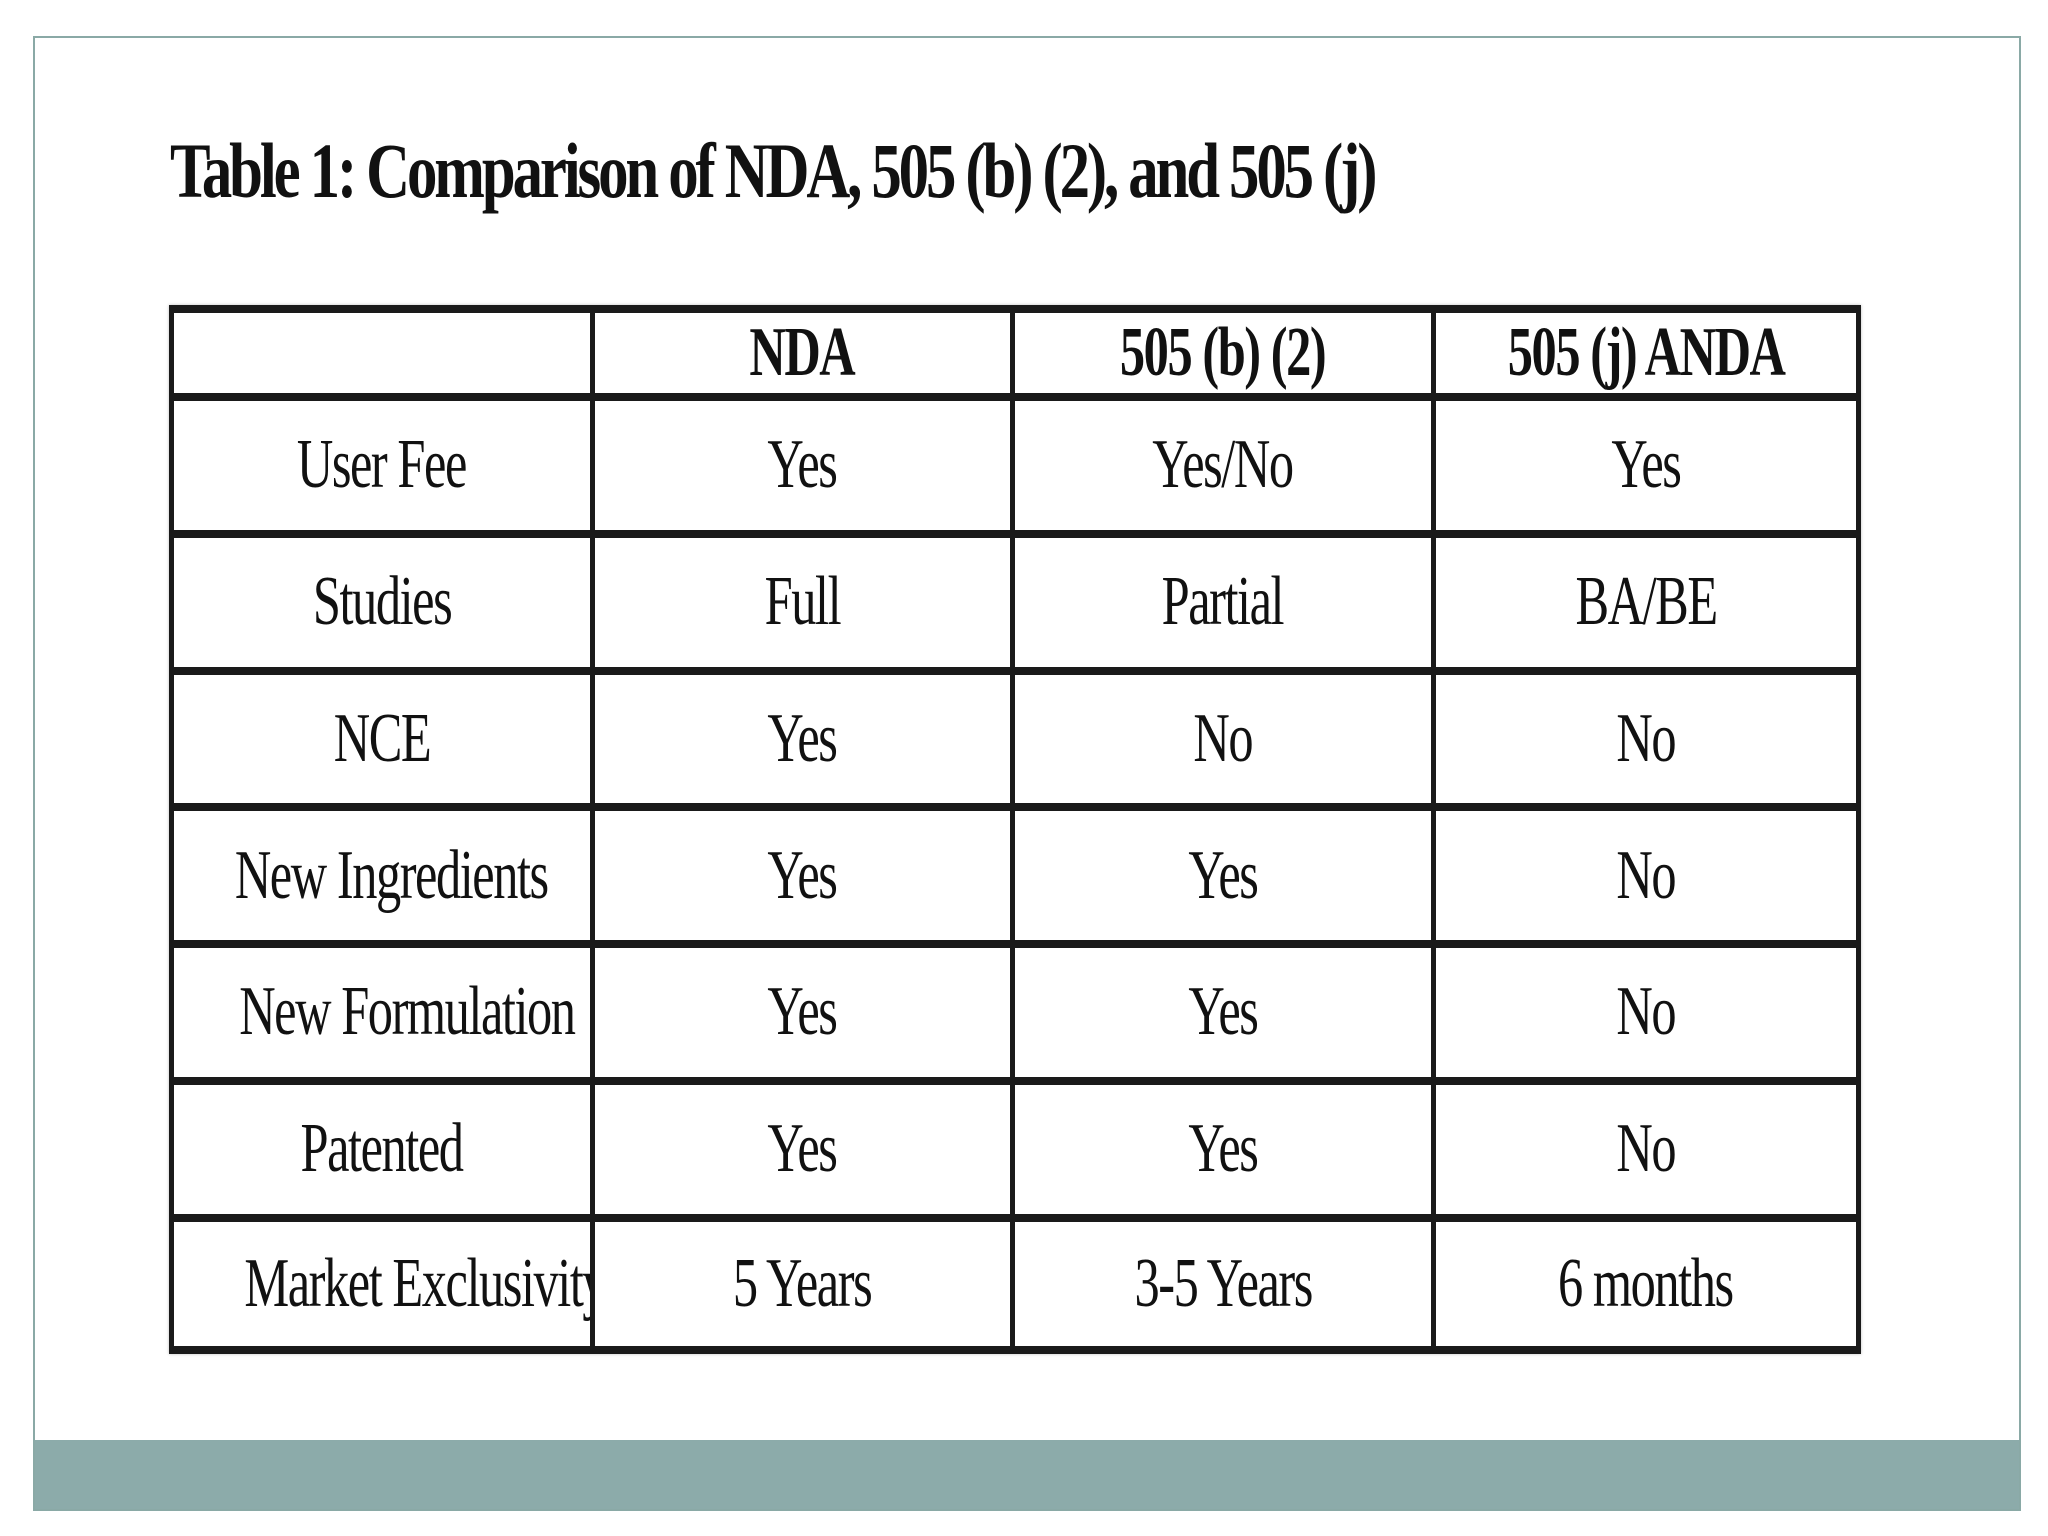  Describe the element at coordinates (802, 352) in the screenshot. I see `header-label: NDA` at that location.